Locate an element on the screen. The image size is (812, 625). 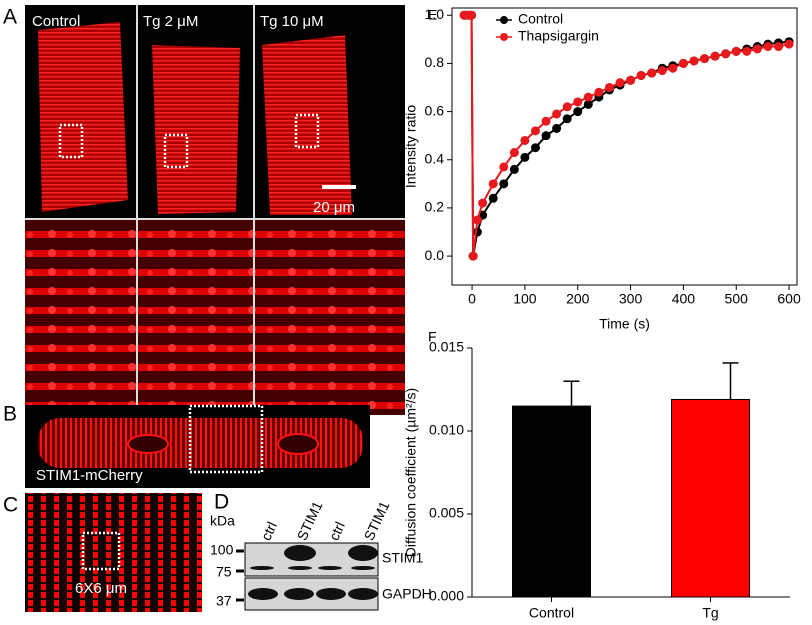
lane-label: STIM1 is located at coordinates (377, 521).